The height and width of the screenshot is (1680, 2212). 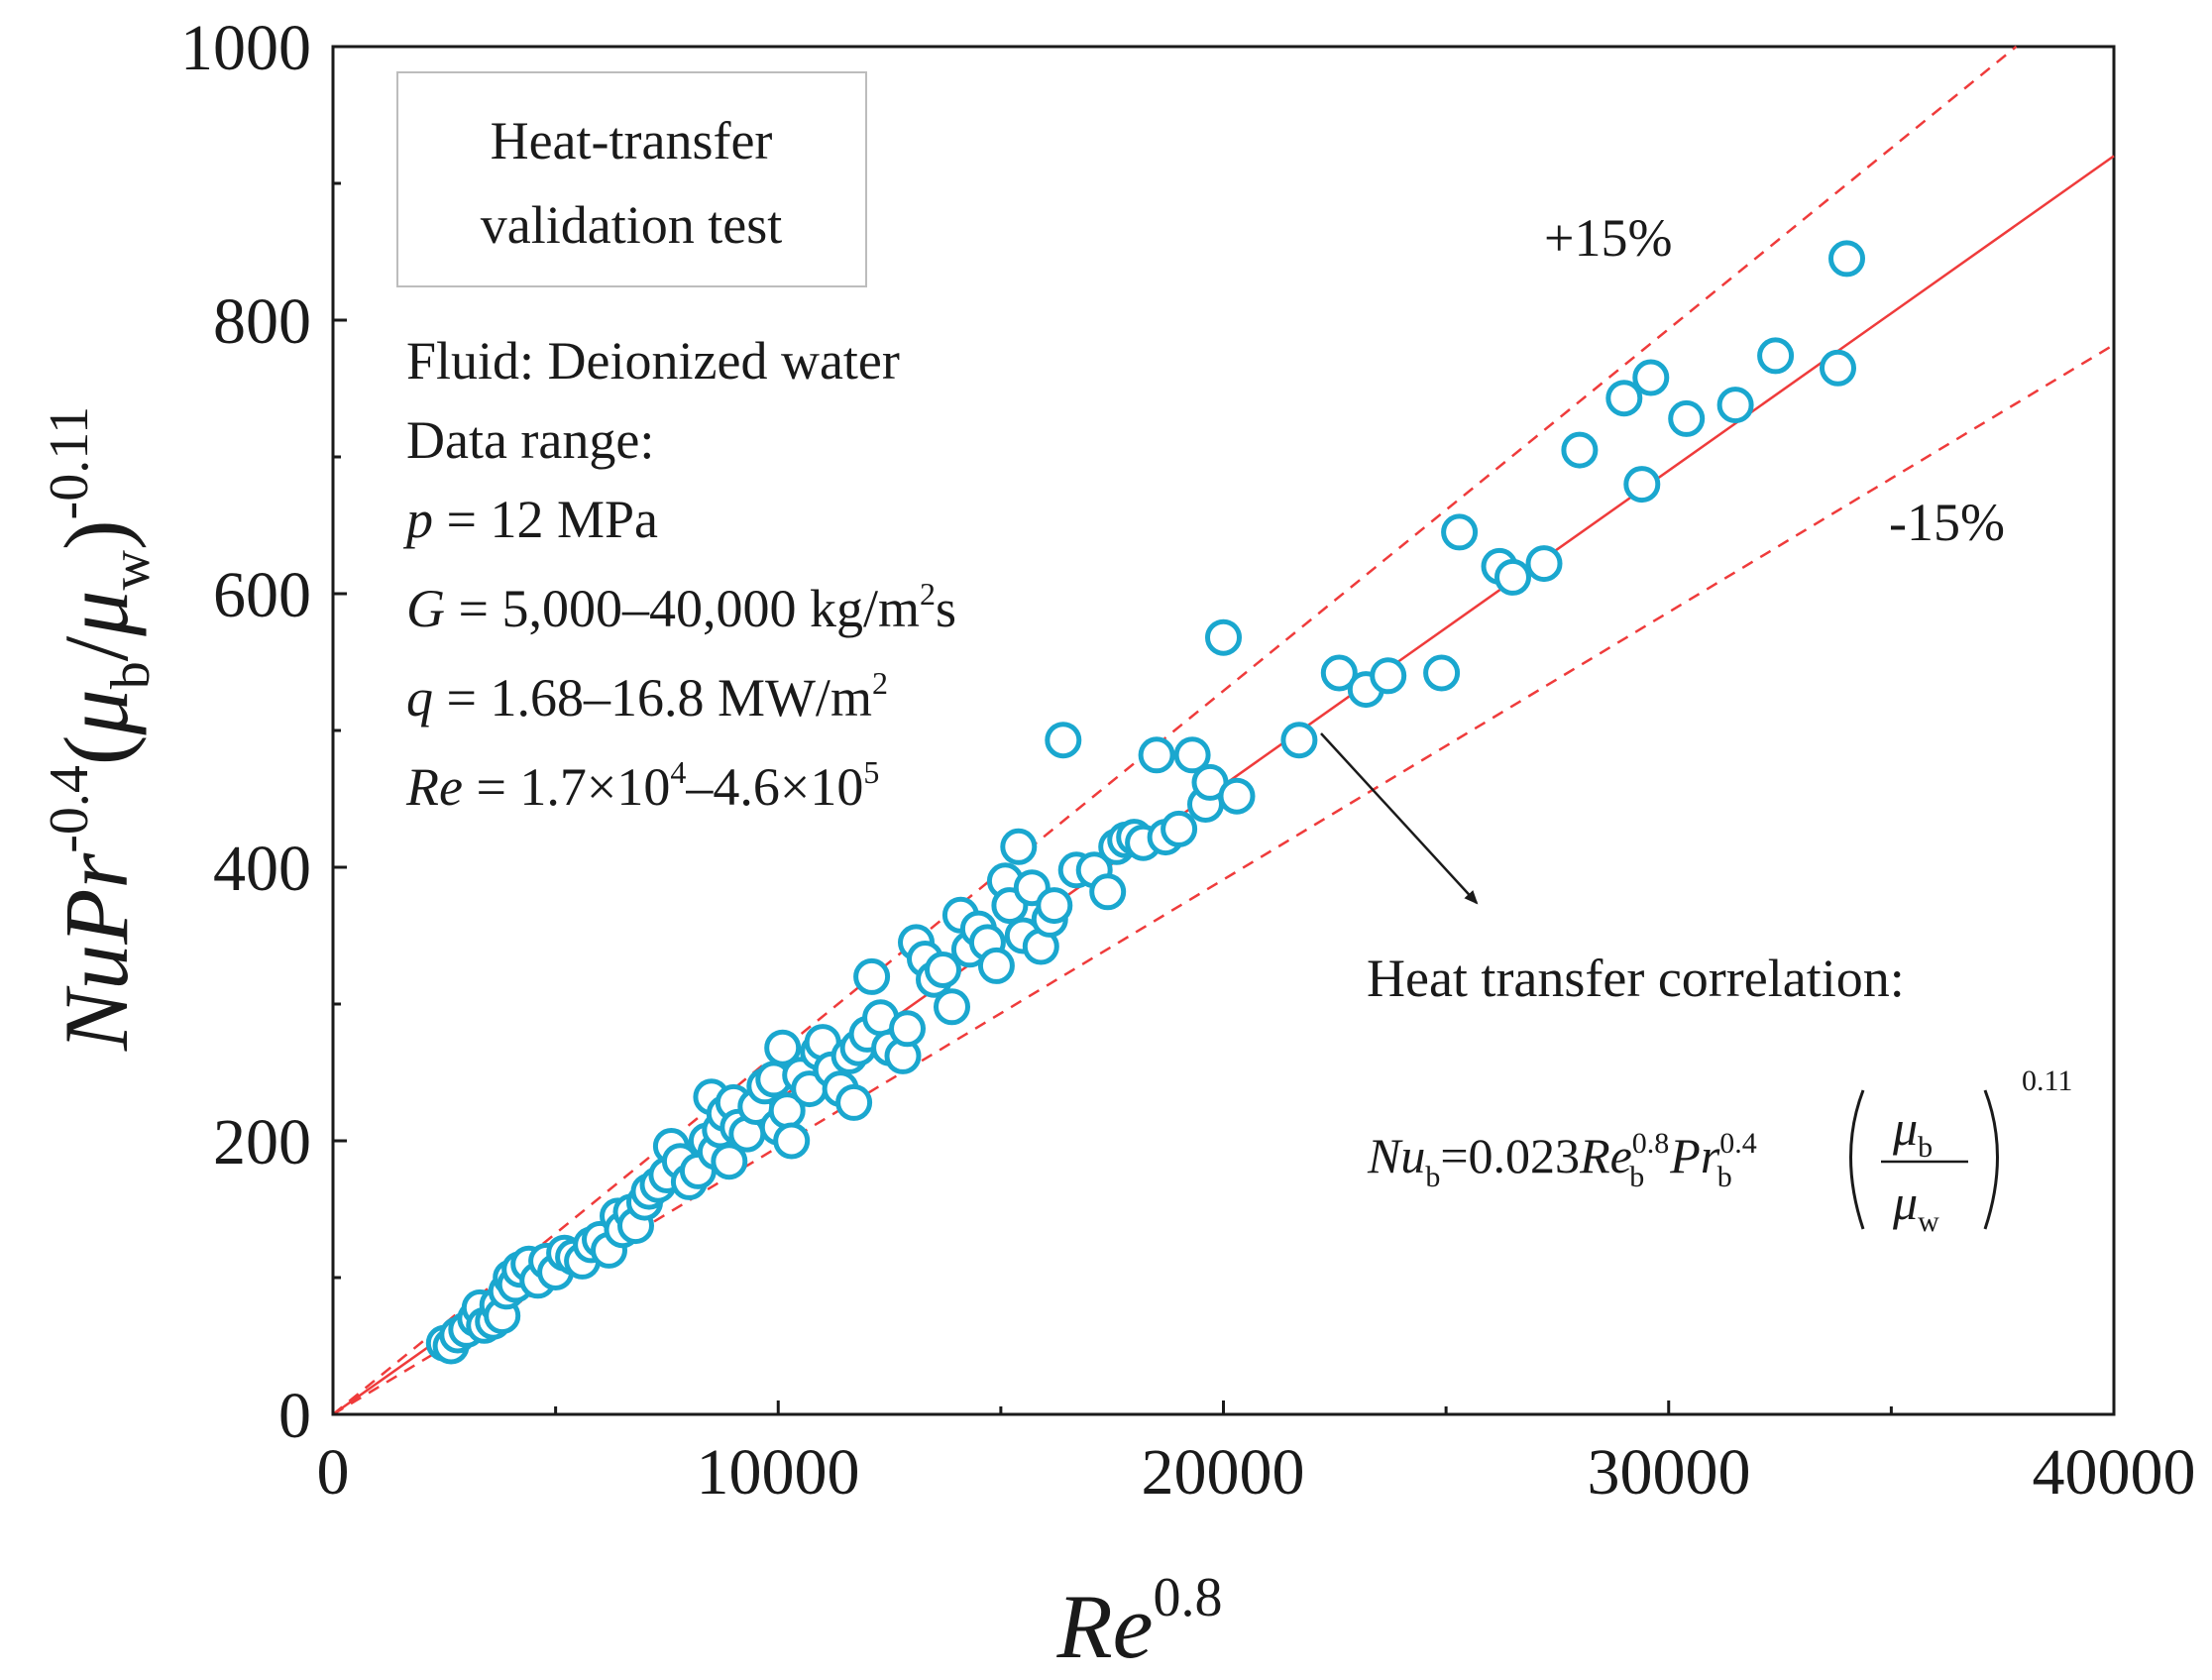 I want to click on test-box, so click(x=631, y=179).